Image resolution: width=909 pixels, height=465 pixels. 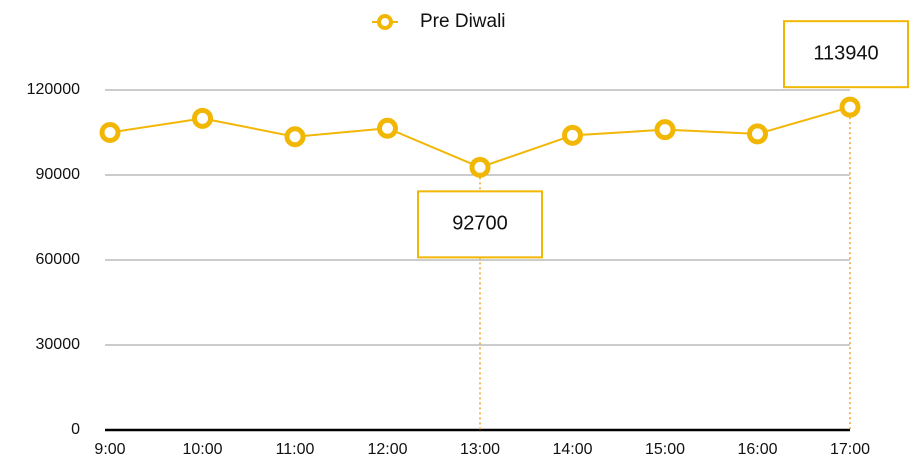 What do you see at coordinates (202, 449) in the screenshot?
I see `x-tick-label: 10:00` at bounding box center [202, 449].